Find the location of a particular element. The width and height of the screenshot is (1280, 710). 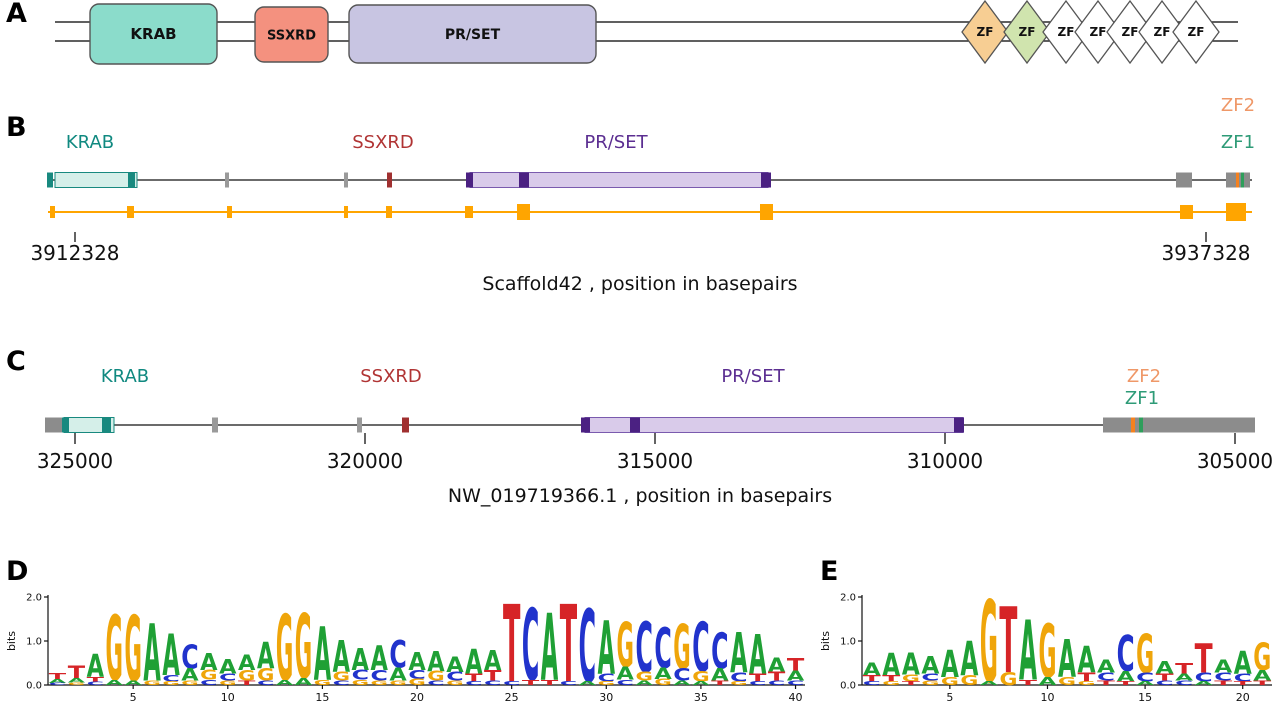

x-axis-tick-label: 5 is located at coordinates (133, 697).